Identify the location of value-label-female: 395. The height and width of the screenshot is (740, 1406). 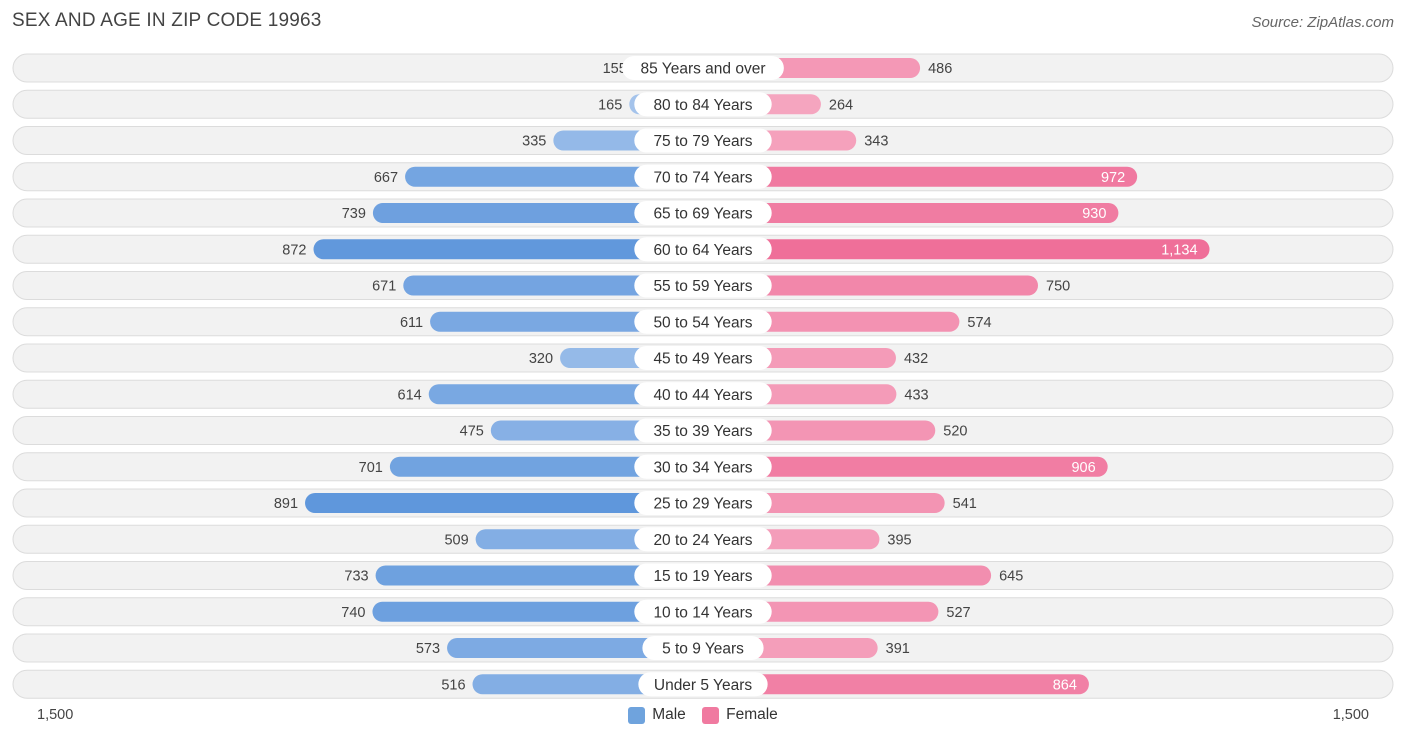
(899, 540).